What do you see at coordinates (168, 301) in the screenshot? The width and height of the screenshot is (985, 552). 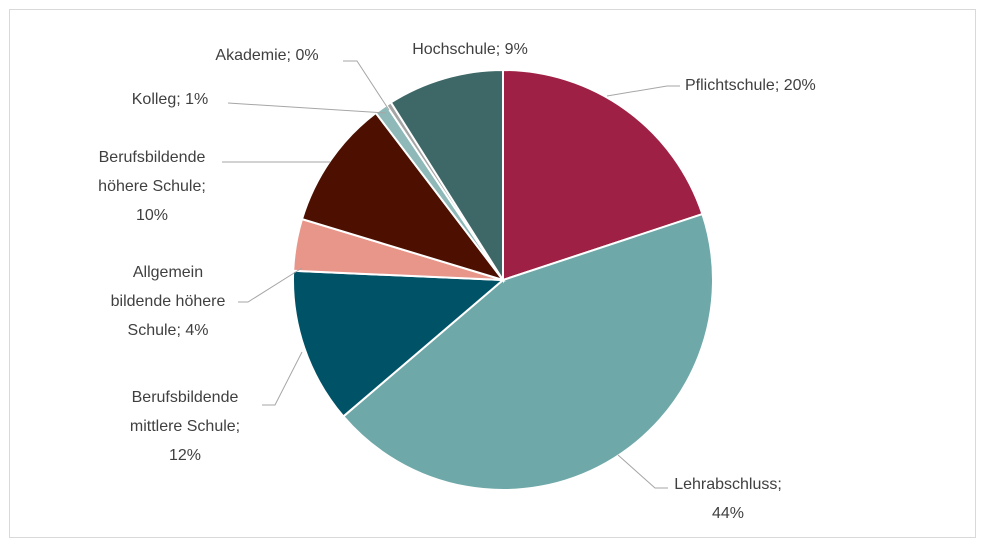 I see `data-label: bildende höhere` at bounding box center [168, 301].